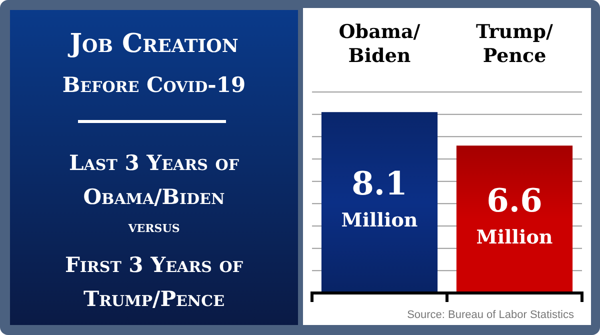 The width and height of the screenshot is (600, 335). What do you see at coordinates (515, 44) in the screenshot?
I see `x-tick-label: Trump/Pence` at bounding box center [515, 44].